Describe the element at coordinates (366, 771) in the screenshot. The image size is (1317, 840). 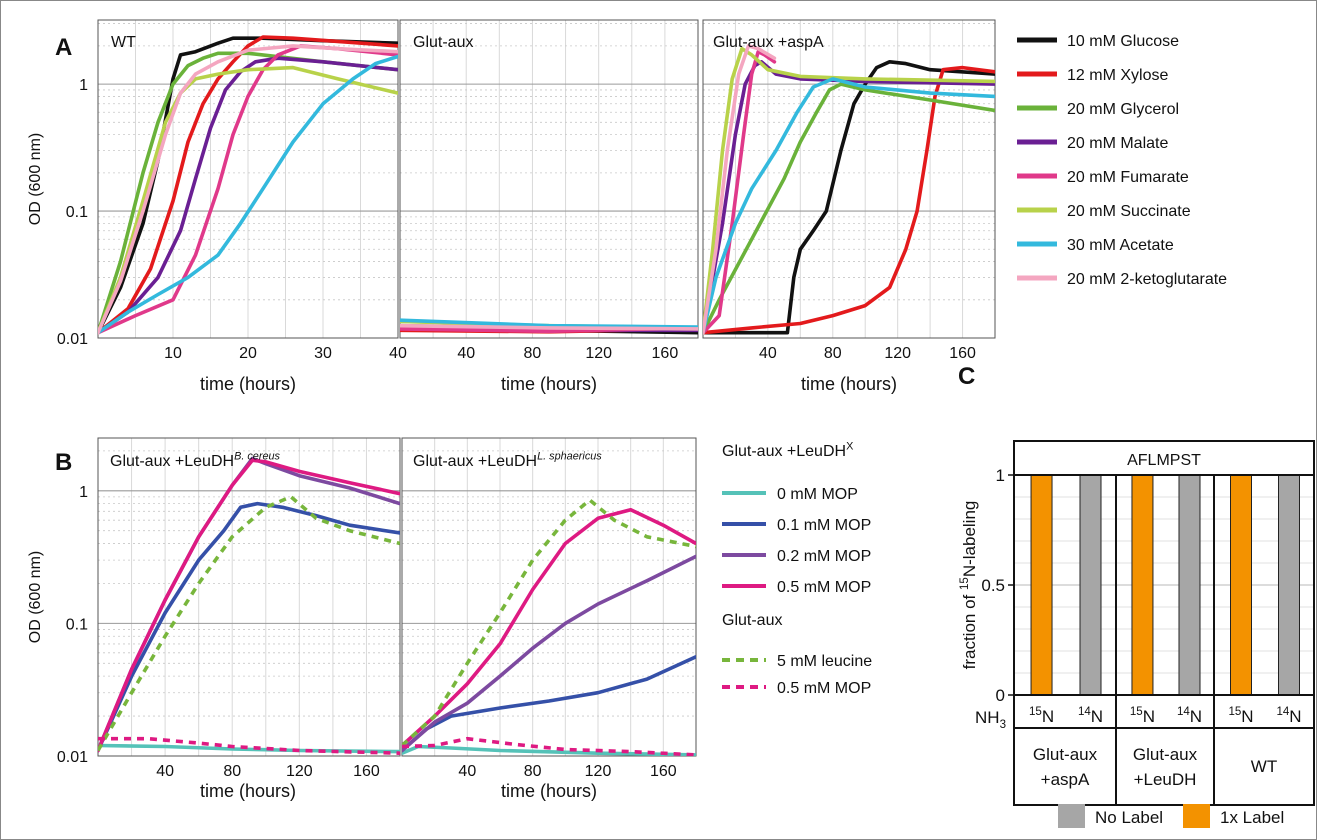
I see `panel-b-cereus-x-tick-label: 160` at that location.